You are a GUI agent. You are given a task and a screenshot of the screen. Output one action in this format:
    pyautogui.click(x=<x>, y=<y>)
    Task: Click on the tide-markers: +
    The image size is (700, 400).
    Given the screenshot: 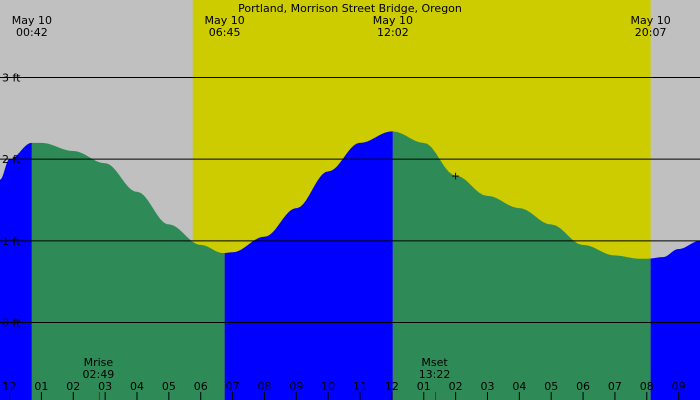 What is the action you would take?
    pyautogui.click(x=455, y=176)
    